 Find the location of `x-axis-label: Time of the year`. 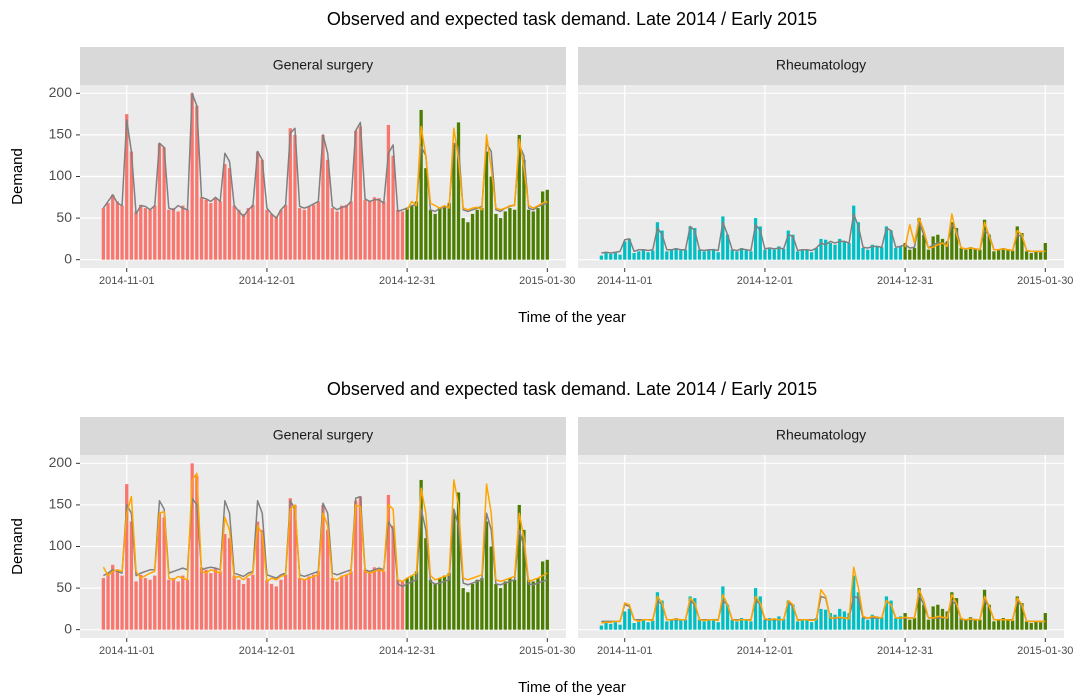

x-axis-label: Time of the year is located at coordinates (572, 687).